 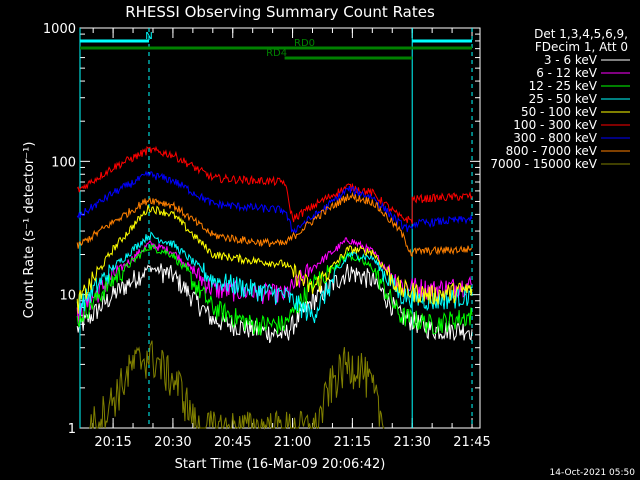 What do you see at coordinates (593, 473) in the screenshot?
I see `footer-date: 14-Oct-2021 05:50` at bounding box center [593, 473].